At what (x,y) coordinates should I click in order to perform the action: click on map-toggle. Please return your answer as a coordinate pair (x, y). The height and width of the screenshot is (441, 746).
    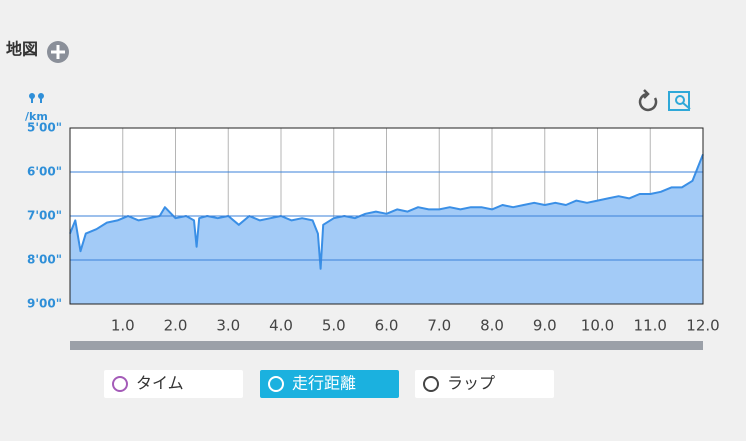
    Looking at the image, I should click on (58, 52).